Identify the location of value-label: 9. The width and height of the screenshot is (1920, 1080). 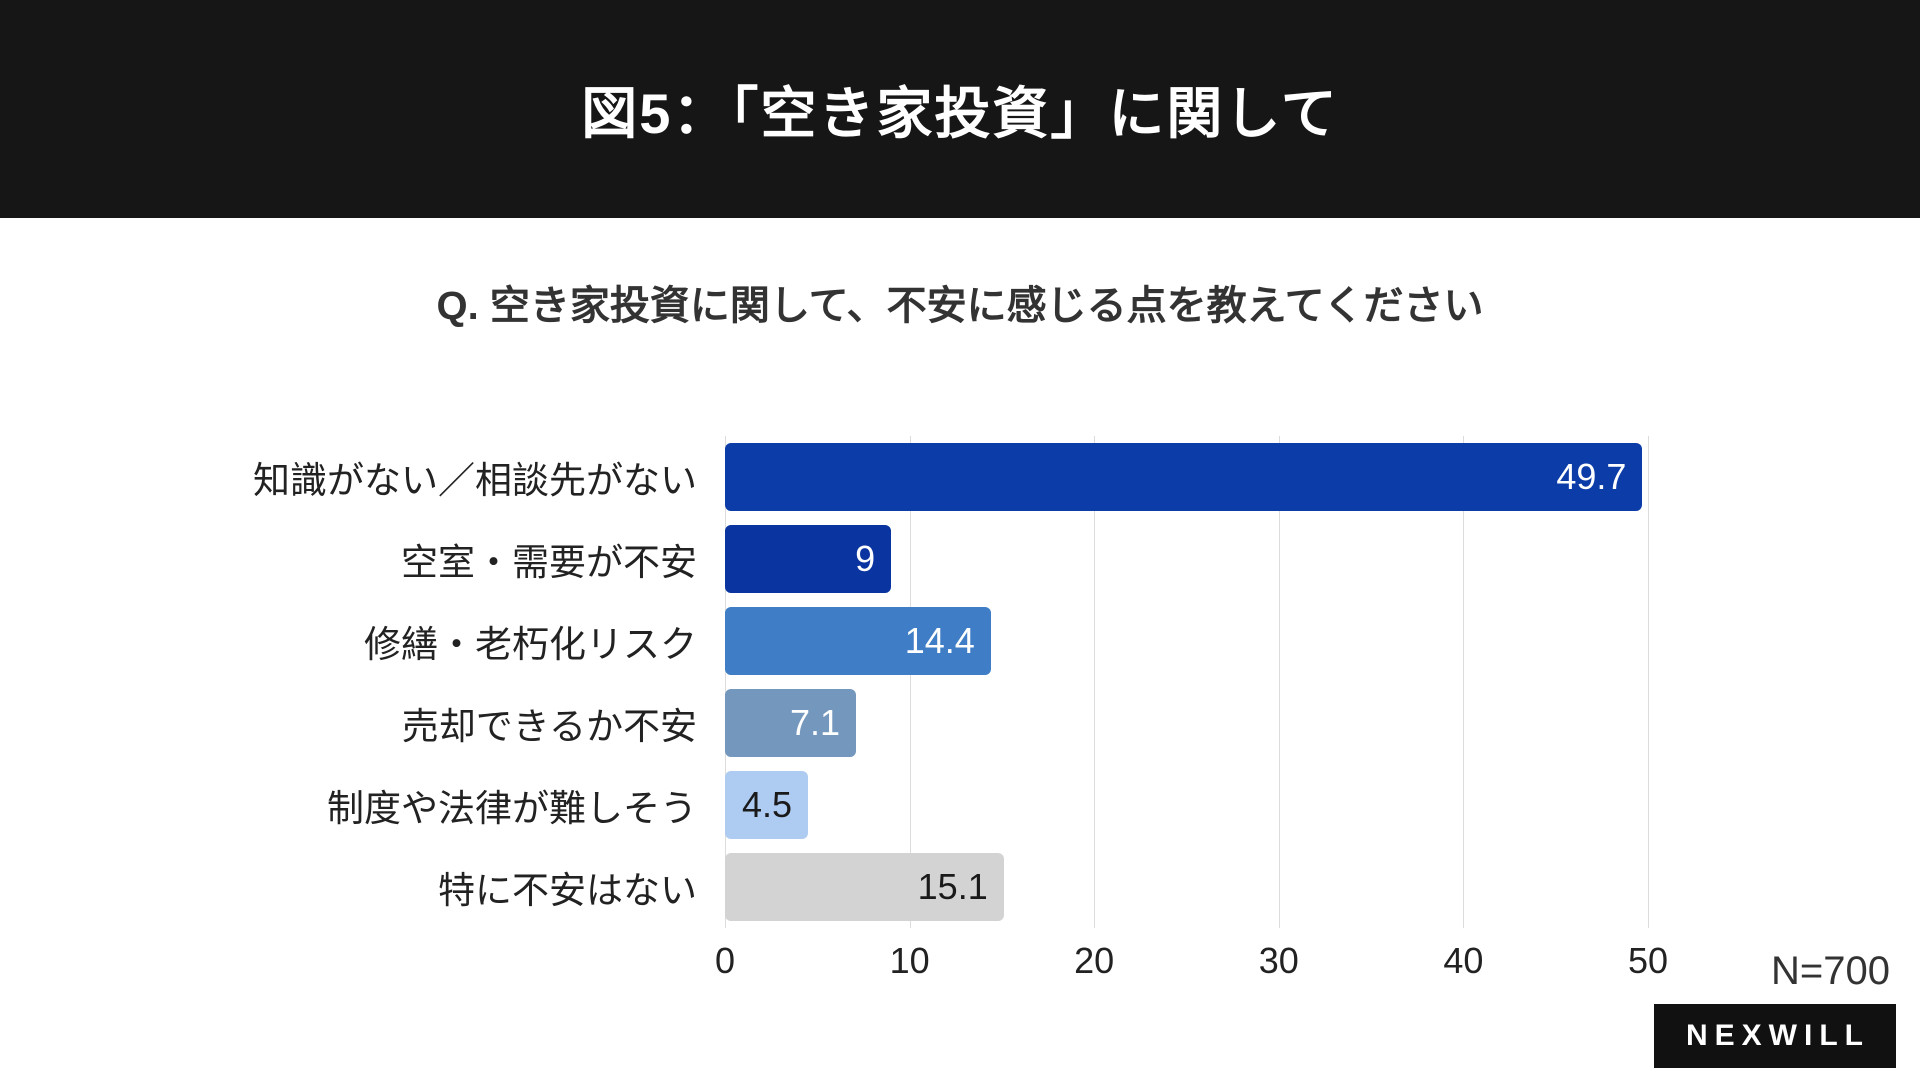
(865, 558).